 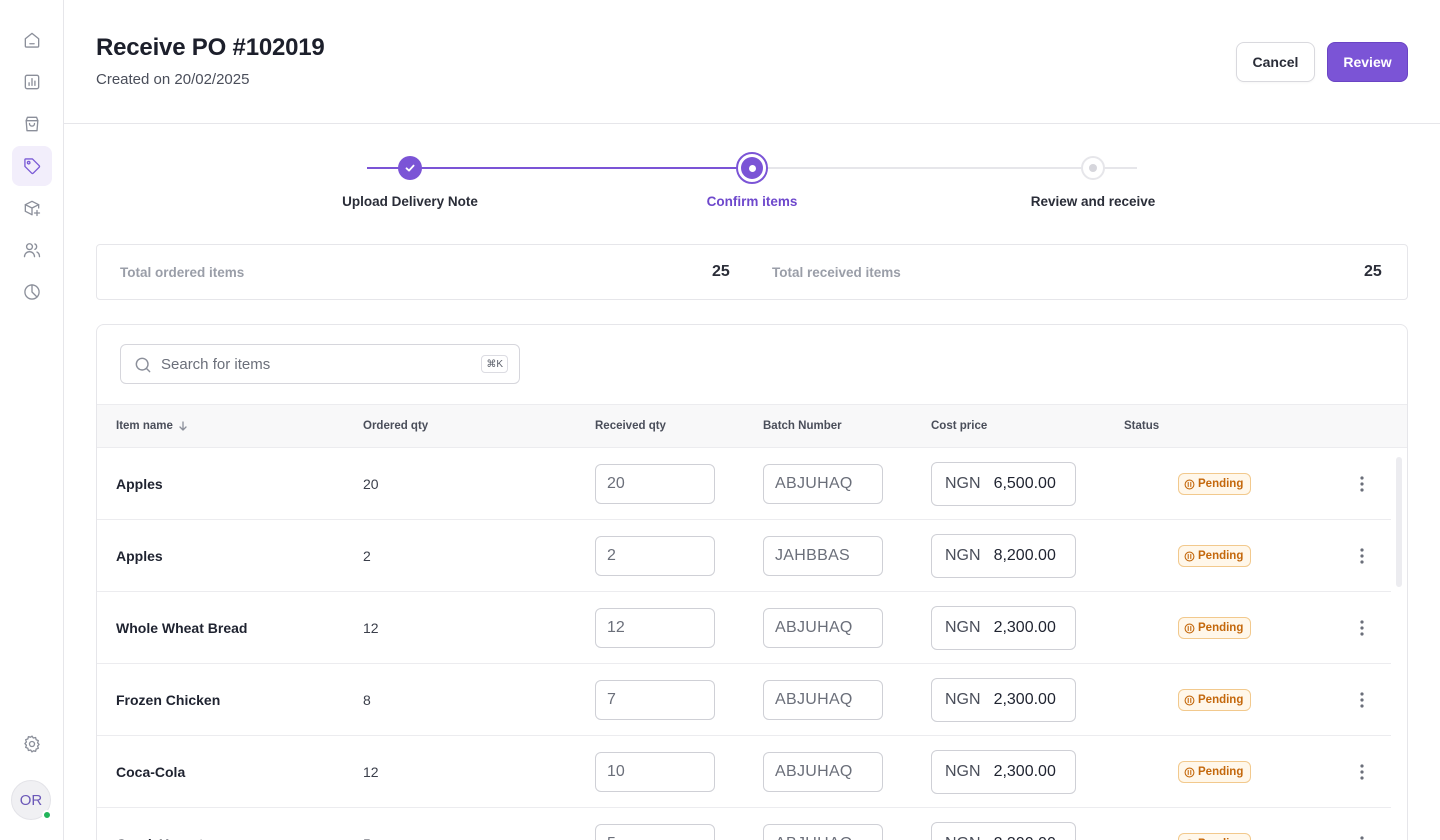 What do you see at coordinates (367, 700) in the screenshot?
I see `ordered-qty: 8` at bounding box center [367, 700].